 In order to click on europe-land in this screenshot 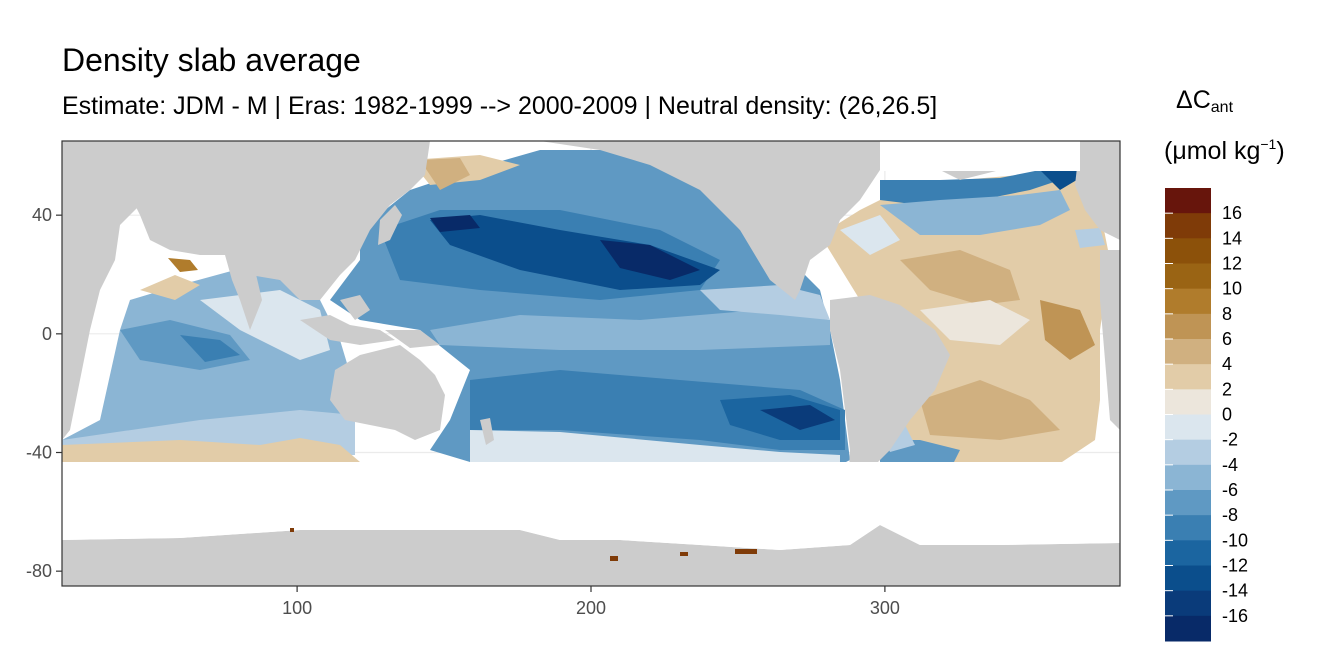, I will do `click(1097, 190)`.